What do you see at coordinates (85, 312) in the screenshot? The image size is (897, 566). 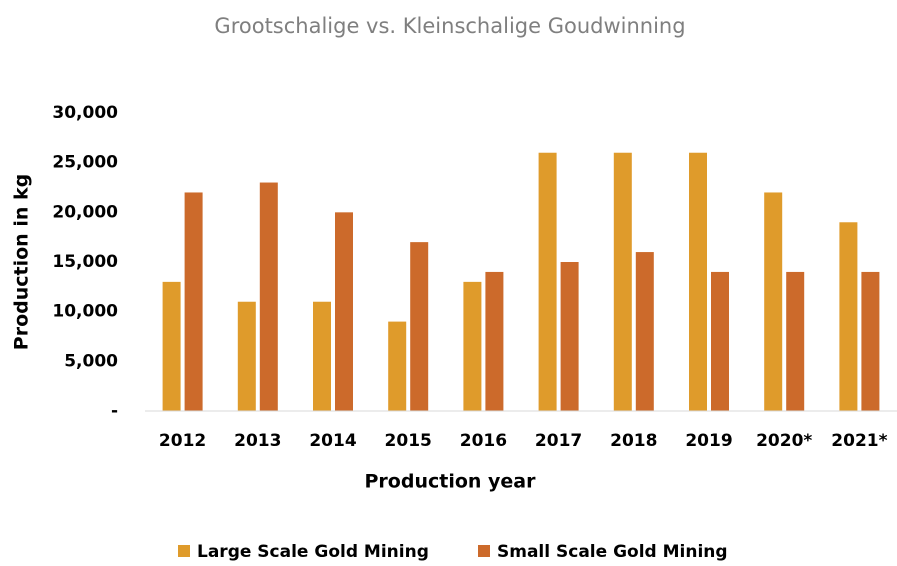 I see `y-tick-label: 10,000` at bounding box center [85, 312].